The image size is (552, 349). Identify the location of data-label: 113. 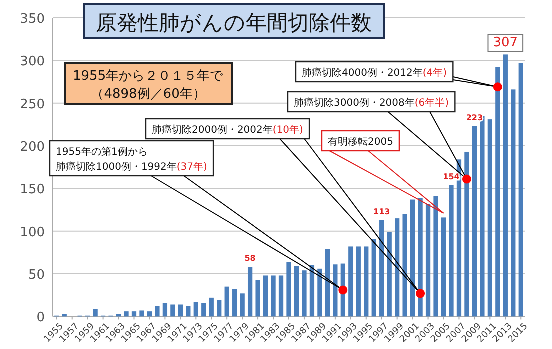
(382, 211).